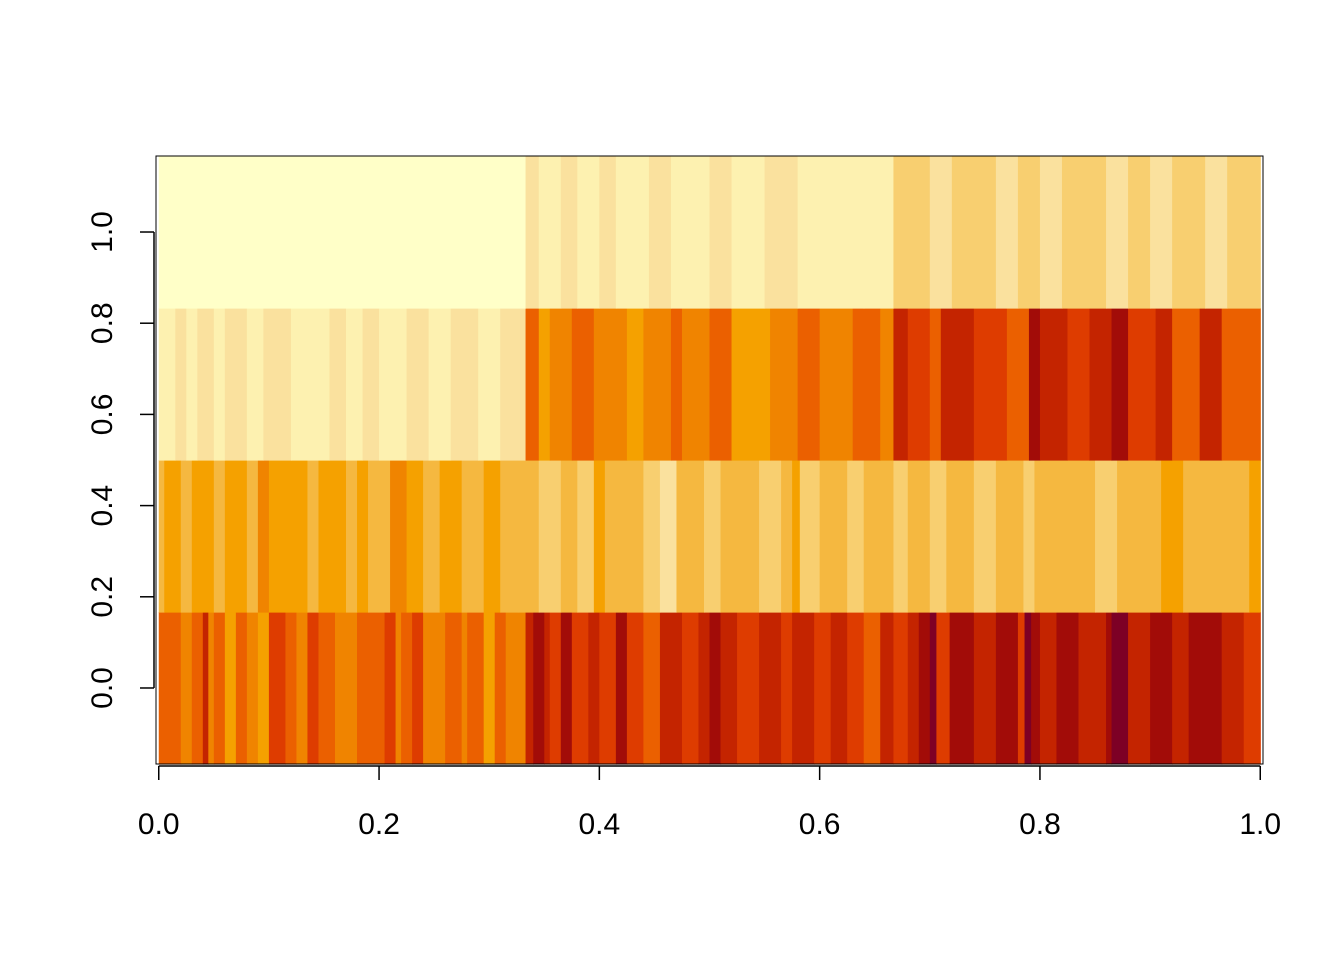 The image size is (1344, 960). Describe the element at coordinates (709, 803) in the screenshot. I see `x-axis: 0.0 0.2 0.4 0.6 0.8 1.0` at that location.